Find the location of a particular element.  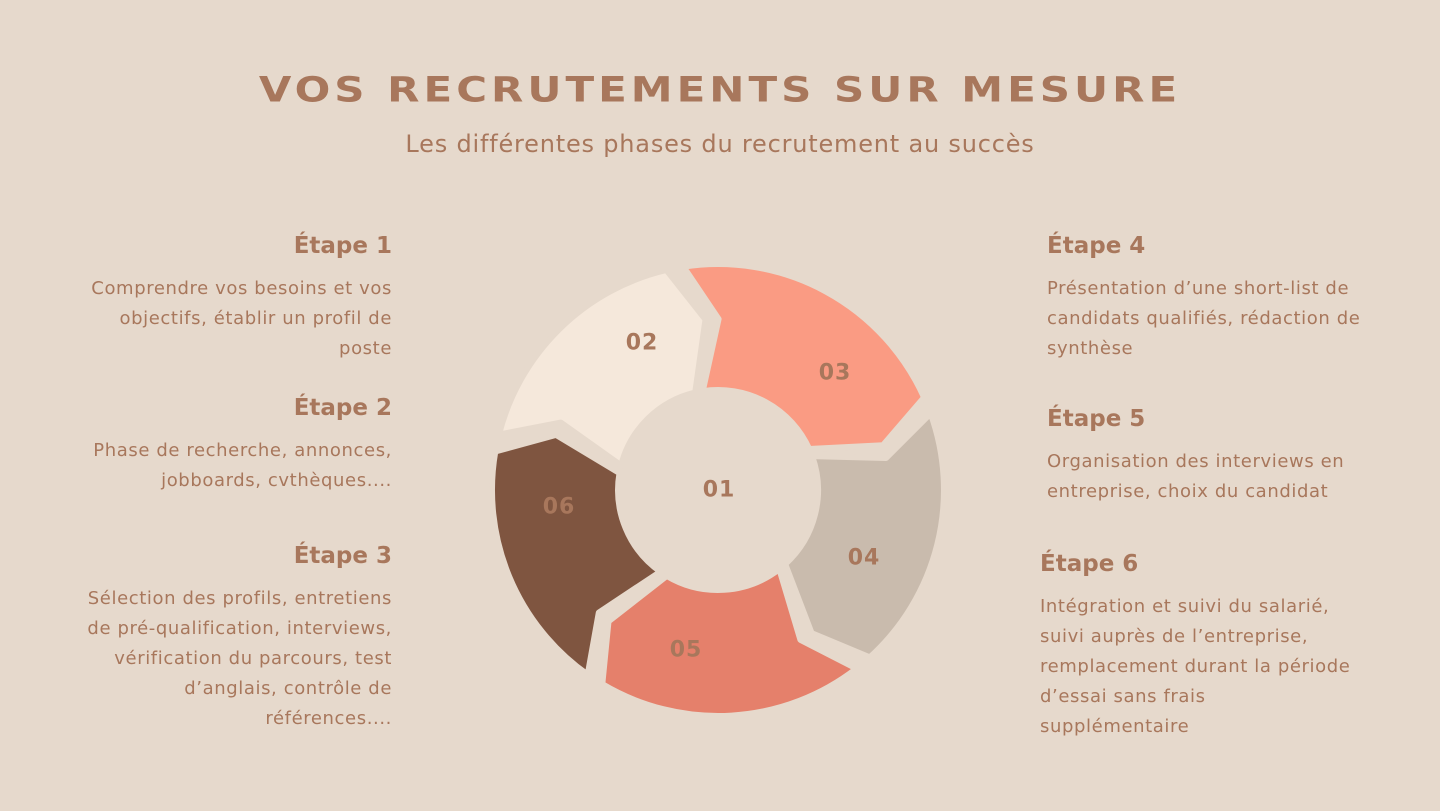

segment-label-06: 06 is located at coordinates (559, 507).